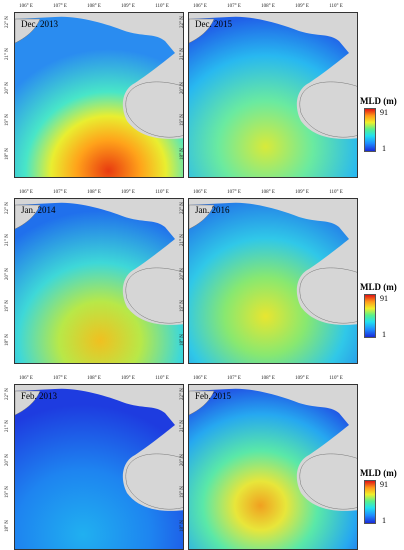 This screenshot has height=550, width=404. Describe the element at coordinates (213, 396) in the screenshot. I see `panel-label: Feb. 2015` at that location.